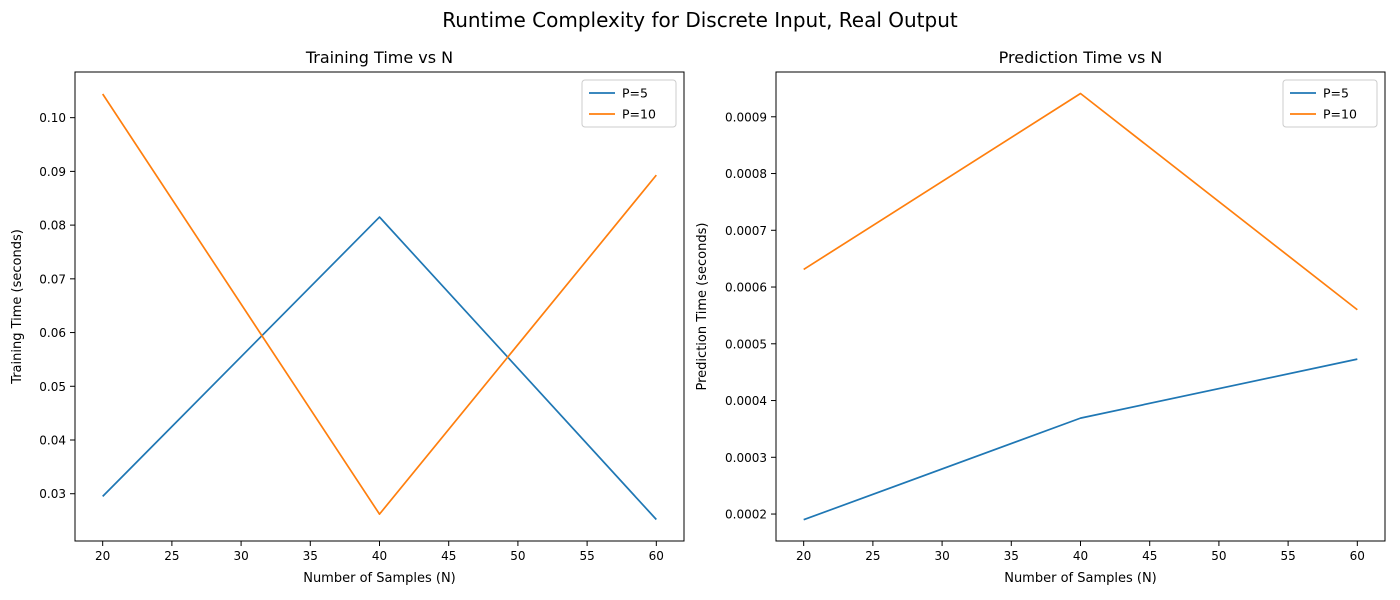  Describe the element at coordinates (52, 118) in the screenshot. I see `y-tick-label: 0.10` at that location.